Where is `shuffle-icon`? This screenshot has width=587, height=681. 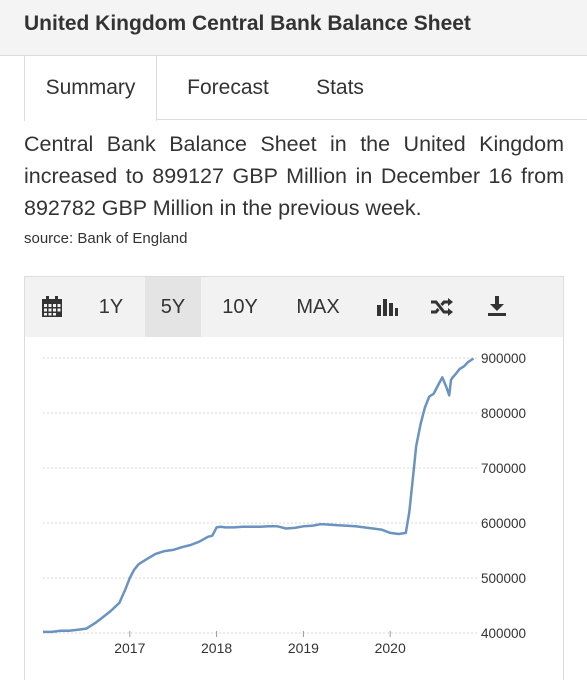
shuffle-icon is located at coordinates (442, 309).